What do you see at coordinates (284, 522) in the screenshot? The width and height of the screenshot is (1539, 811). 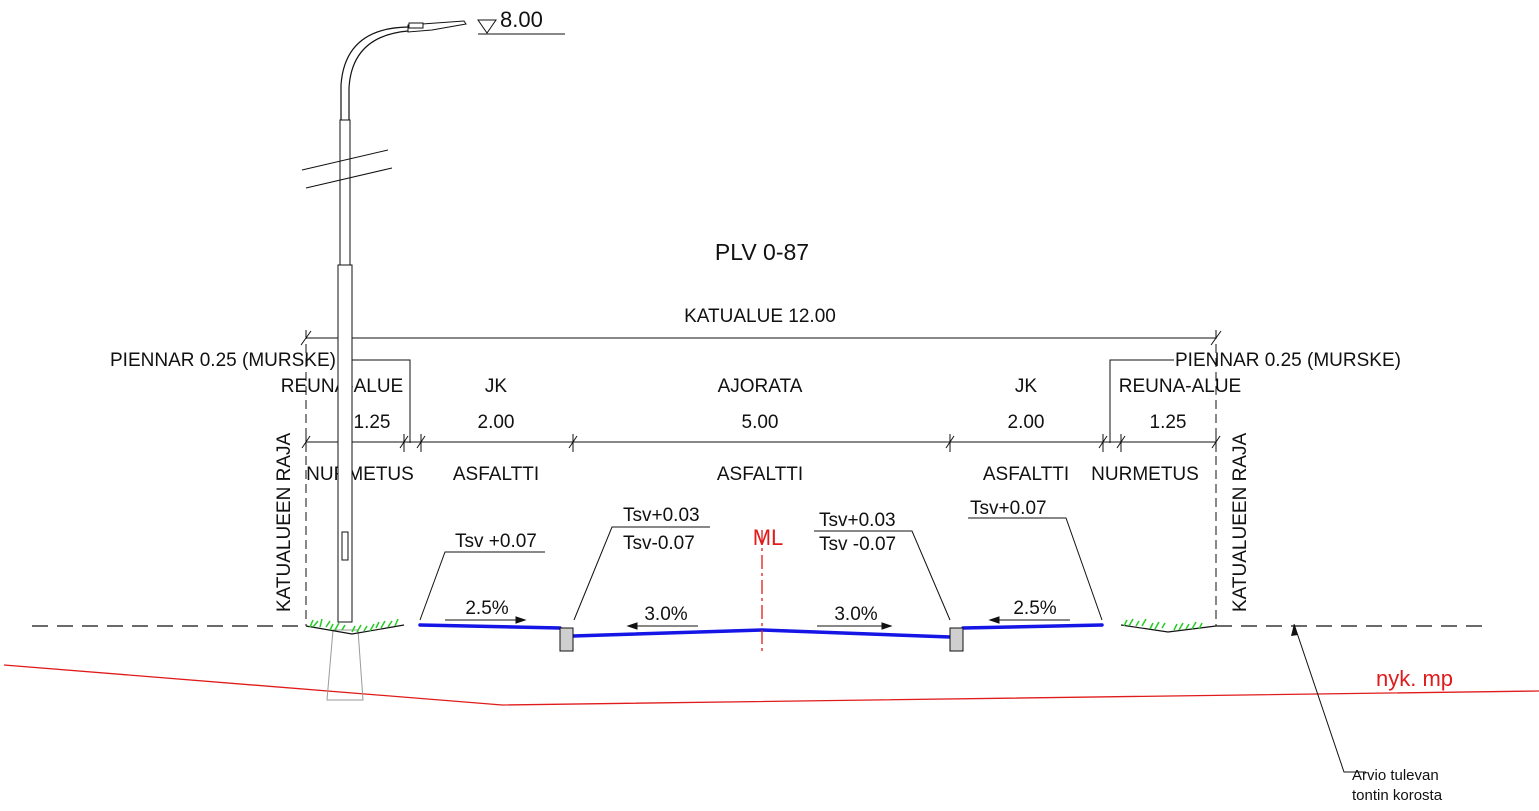 I see `left-boundary-label: KATUALUEEN RAJA` at bounding box center [284, 522].